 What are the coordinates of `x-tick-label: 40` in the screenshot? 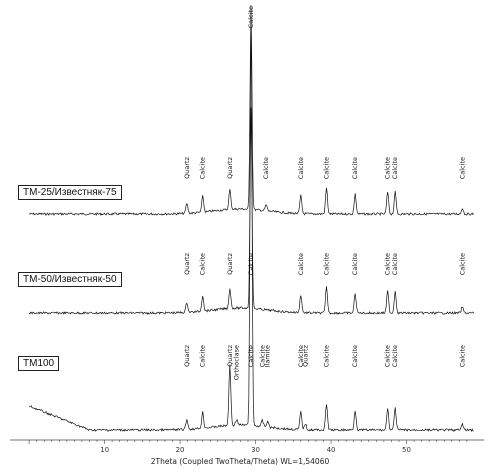 It's located at (331, 450).